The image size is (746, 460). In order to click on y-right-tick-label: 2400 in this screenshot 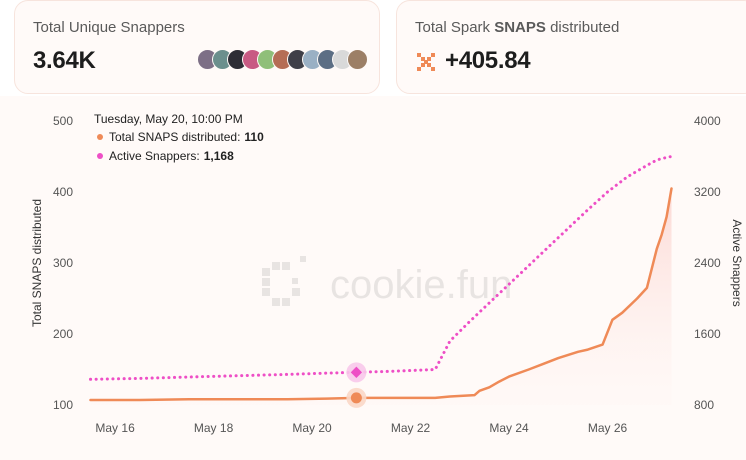, I will do `click(707, 263)`.